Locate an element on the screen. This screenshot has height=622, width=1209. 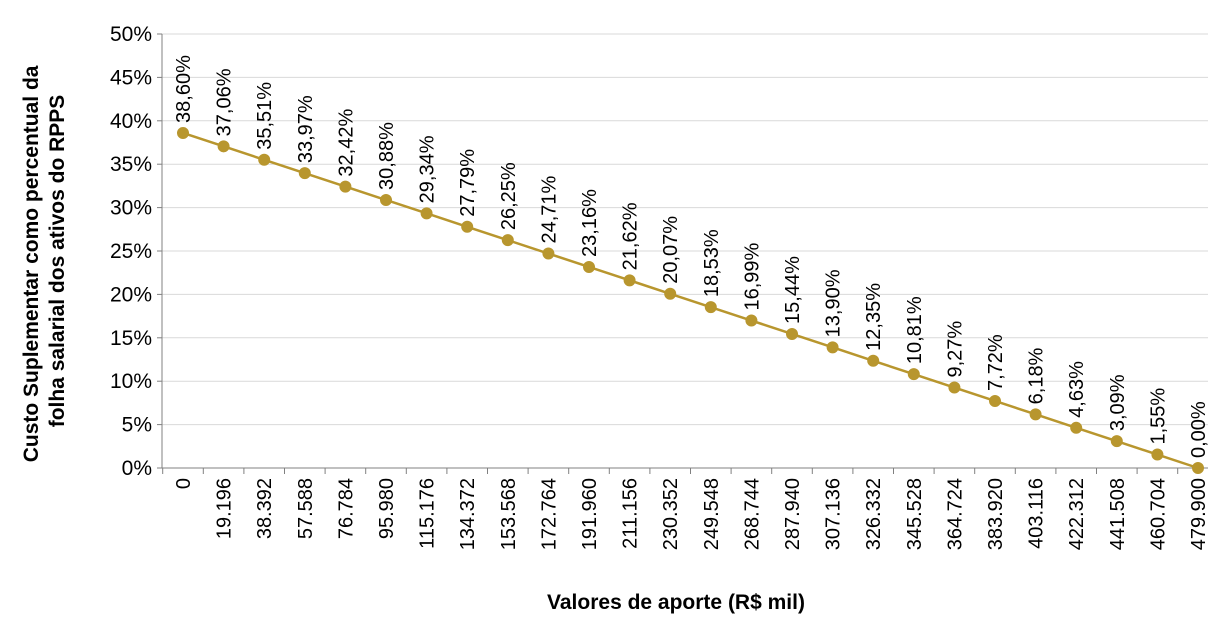
data-label: 37,06% is located at coordinates (225, 102).